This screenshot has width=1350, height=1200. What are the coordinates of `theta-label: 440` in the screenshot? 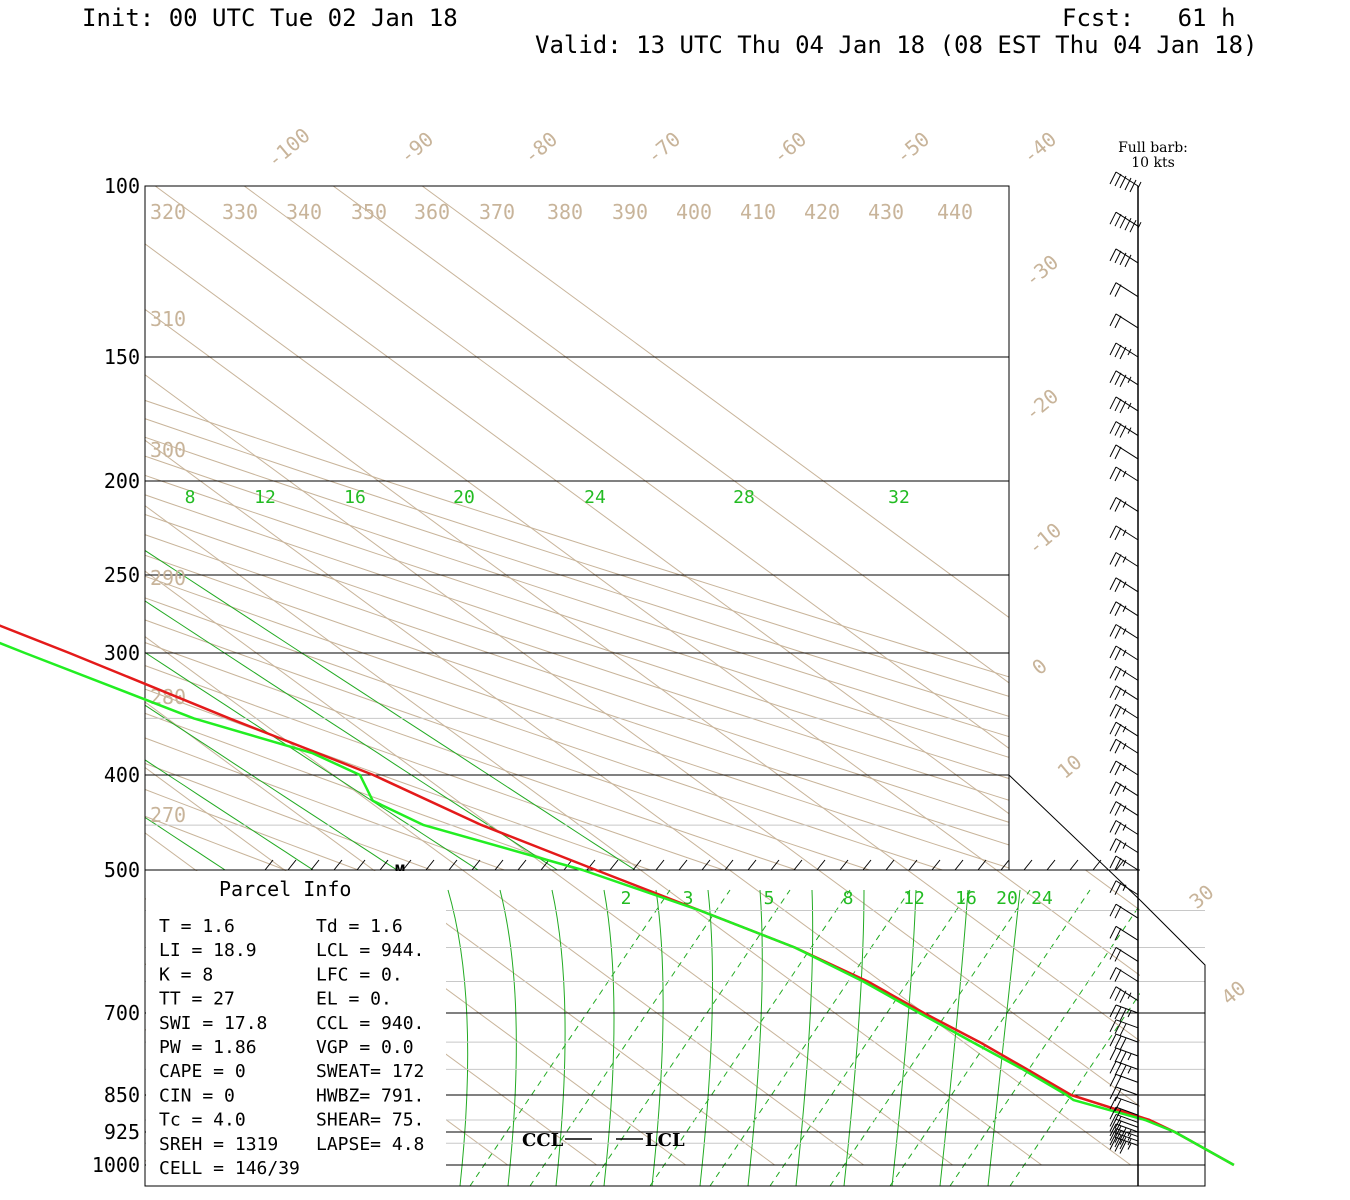 It's located at (955, 212).